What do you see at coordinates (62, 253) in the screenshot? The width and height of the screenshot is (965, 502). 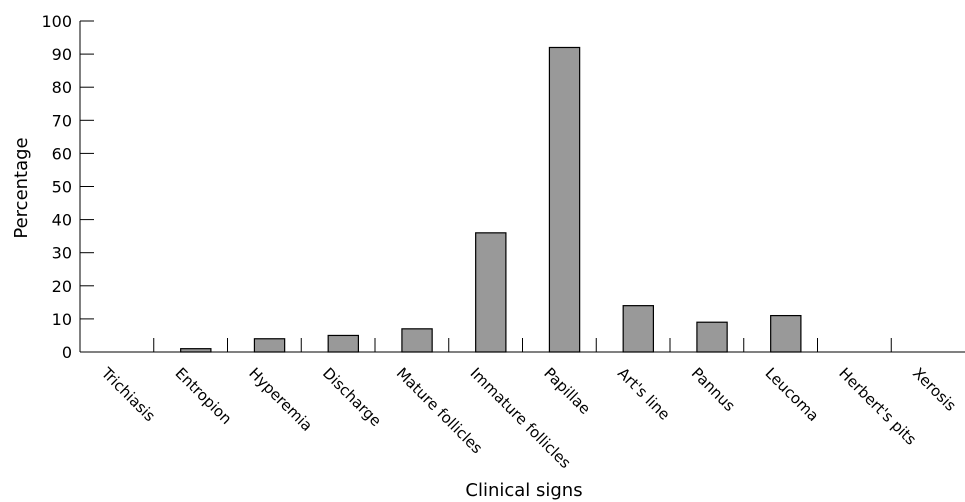 I see `y-tick-label: 30` at bounding box center [62, 253].